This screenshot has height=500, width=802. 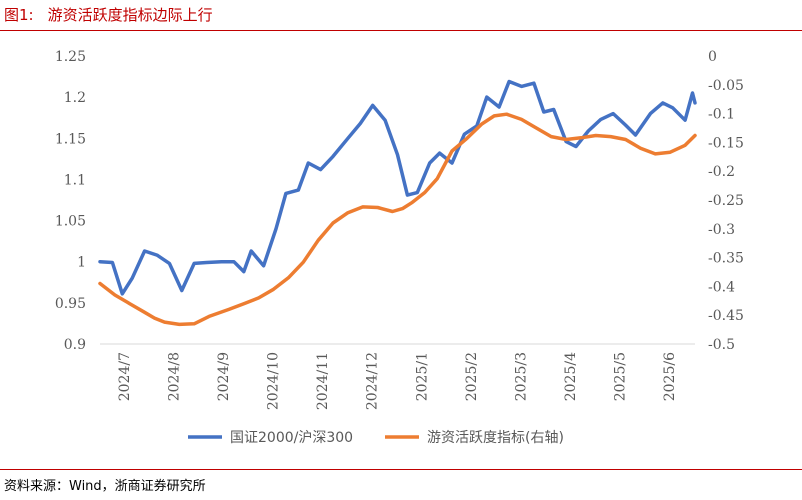 What do you see at coordinates (105, 486) in the screenshot?
I see `source-note: 资料来源：Wind，浙商证券研究所` at bounding box center [105, 486].